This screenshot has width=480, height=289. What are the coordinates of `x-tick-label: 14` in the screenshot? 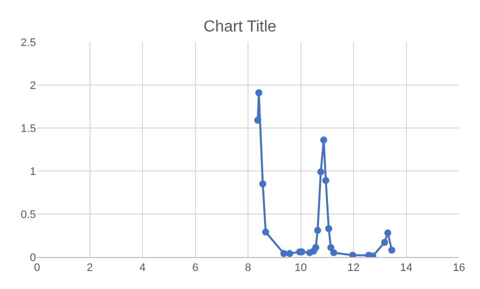 It's located at (406, 268).